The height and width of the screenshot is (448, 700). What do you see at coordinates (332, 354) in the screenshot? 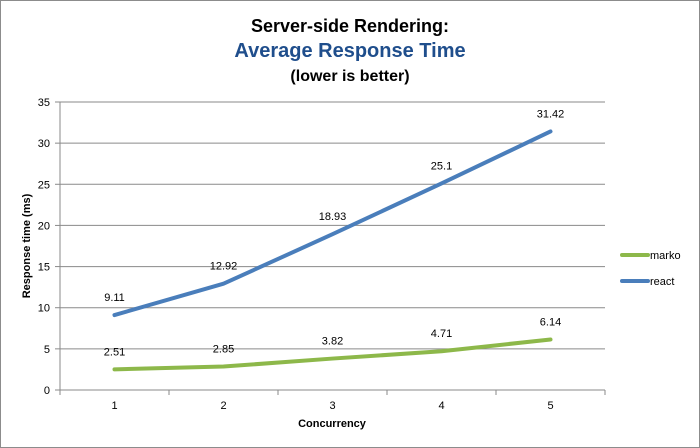
I see `series-line-marko` at bounding box center [332, 354].